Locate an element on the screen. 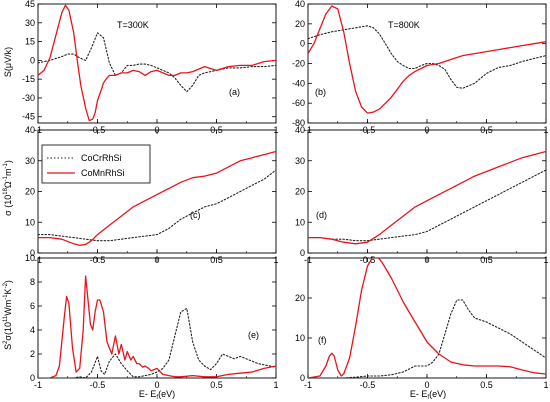 The height and width of the screenshot is (402, 550). y-axis-title-conductivity-base: σ (10 is located at coordinates (8, 205).